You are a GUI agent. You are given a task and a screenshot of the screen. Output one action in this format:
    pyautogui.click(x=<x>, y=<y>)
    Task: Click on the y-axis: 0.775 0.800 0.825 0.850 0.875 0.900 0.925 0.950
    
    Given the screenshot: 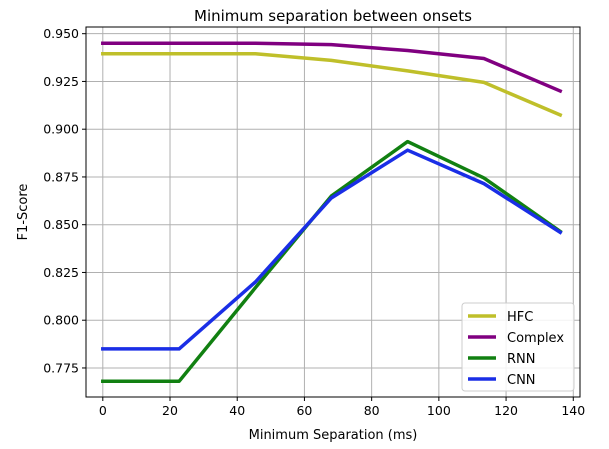 What is the action you would take?
    pyautogui.click(x=64, y=200)
    